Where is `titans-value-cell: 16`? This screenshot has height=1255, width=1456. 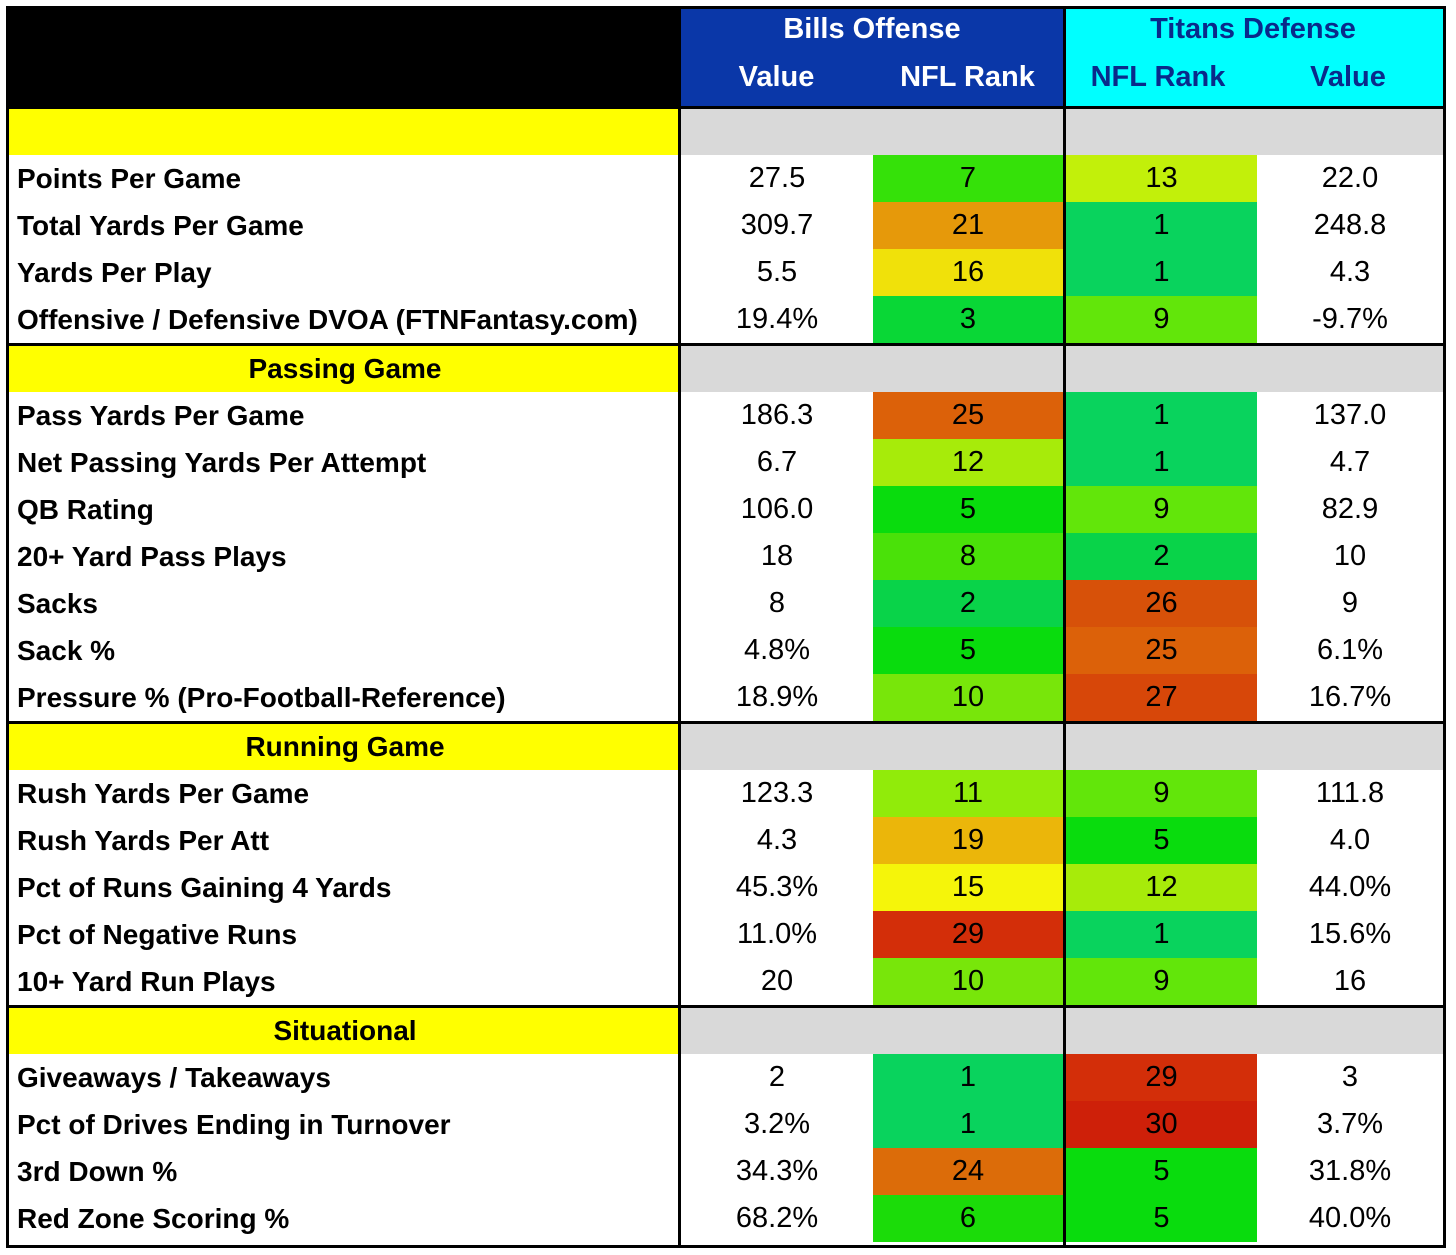
titans-value-cell: 16 is located at coordinates (1350, 981).